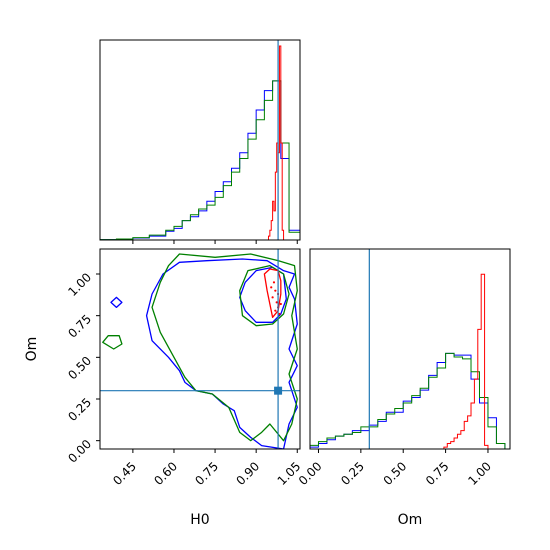 The image size is (550, 550). What do you see at coordinates (247, 473) in the screenshot?
I see `h0-tick-label-3: 0.90` at bounding box center [247, 473].